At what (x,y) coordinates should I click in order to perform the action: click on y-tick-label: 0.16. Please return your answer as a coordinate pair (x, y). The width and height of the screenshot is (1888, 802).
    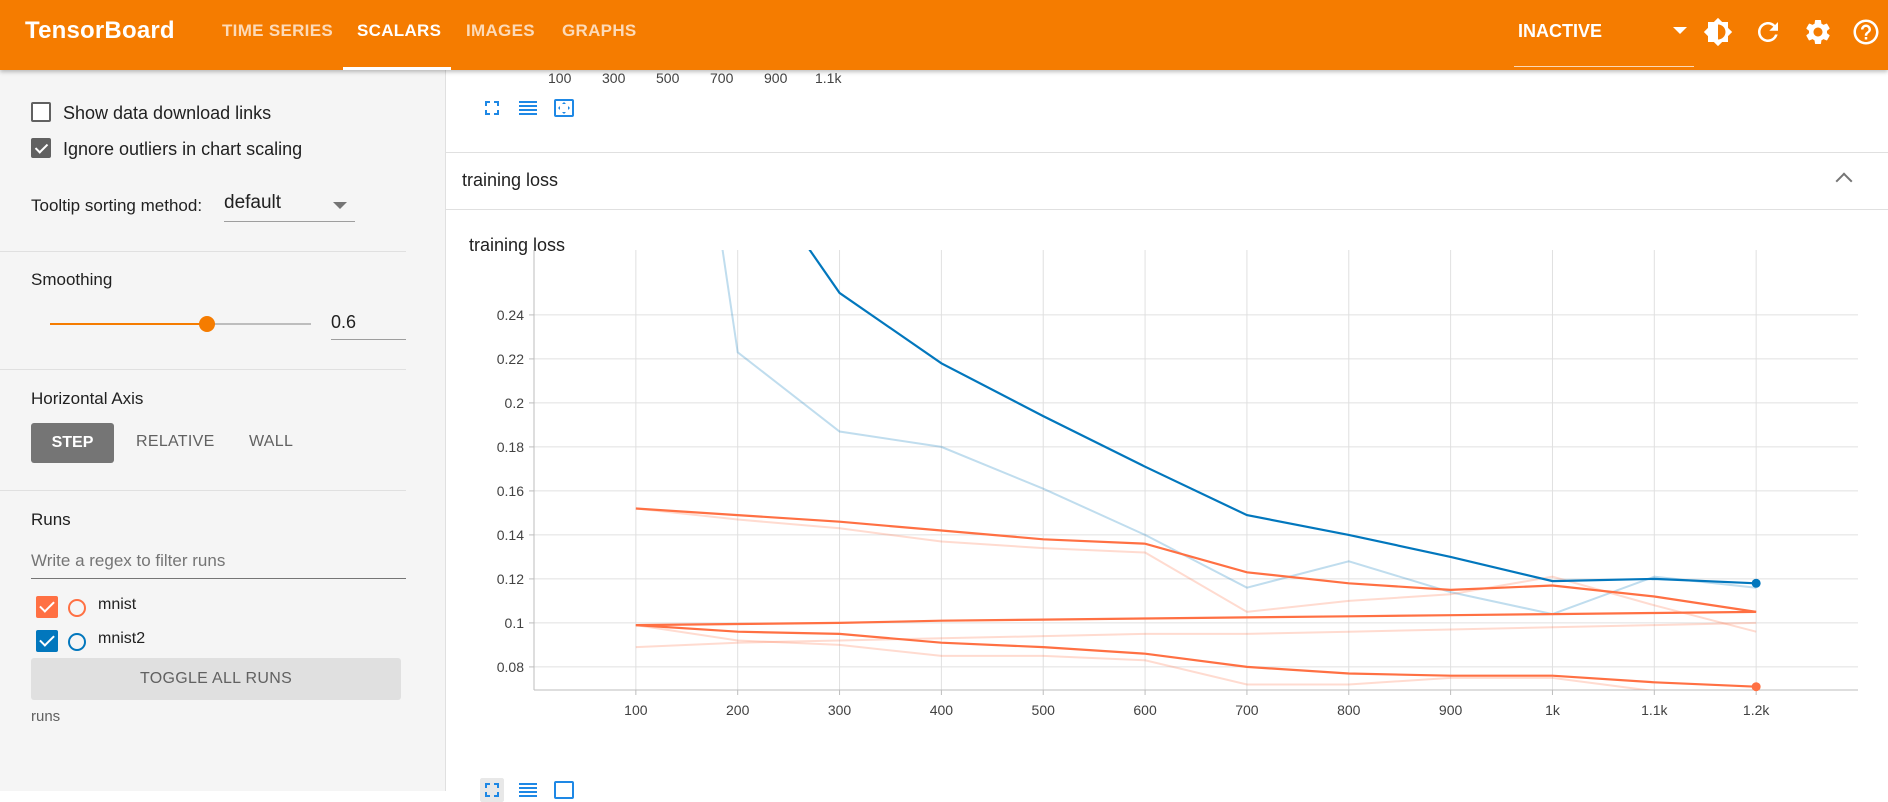
    Looking at the image, I should click on (510, 491).